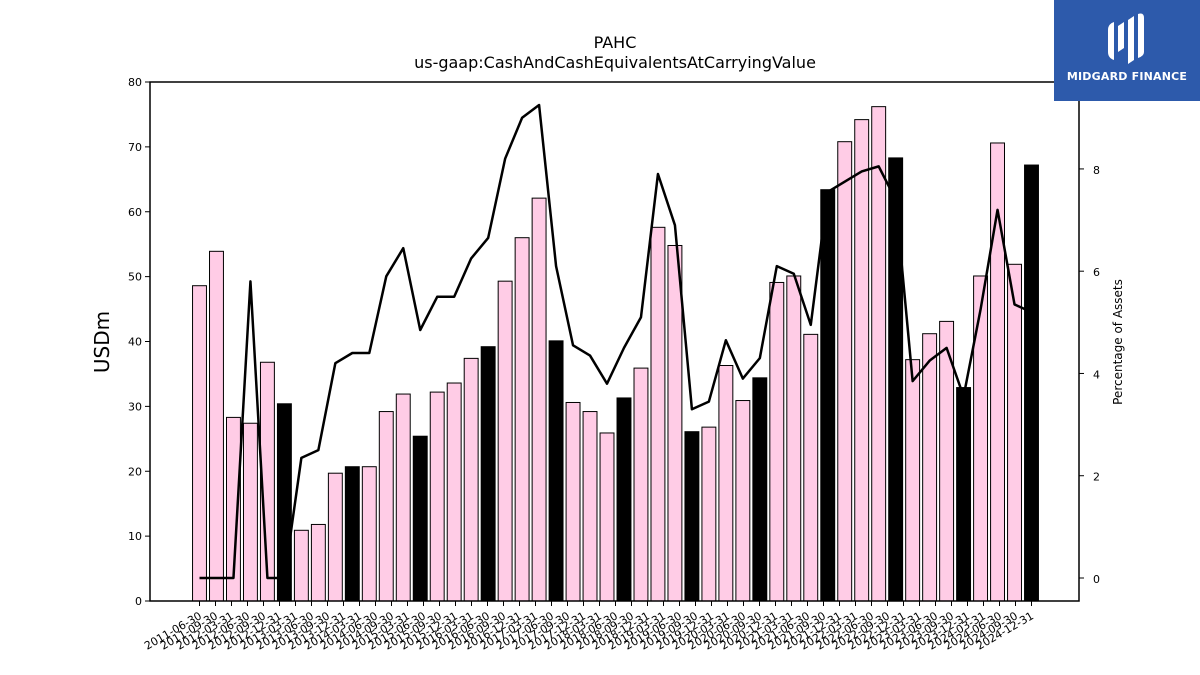 This screenshot has width=1200, height=675. What do you see at coordinates (1096, 374) in the screenshot?
I see `y2-tick-label: 4` at bounding box center [1096, 374].